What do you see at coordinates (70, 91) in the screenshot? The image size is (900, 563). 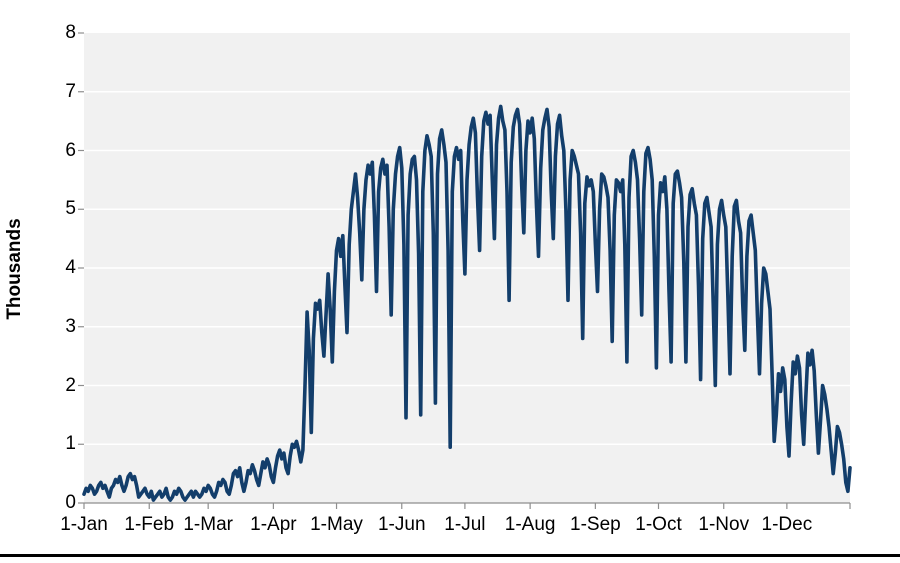 I see `y-tick-label: 7` at bounding box center [70, 91].